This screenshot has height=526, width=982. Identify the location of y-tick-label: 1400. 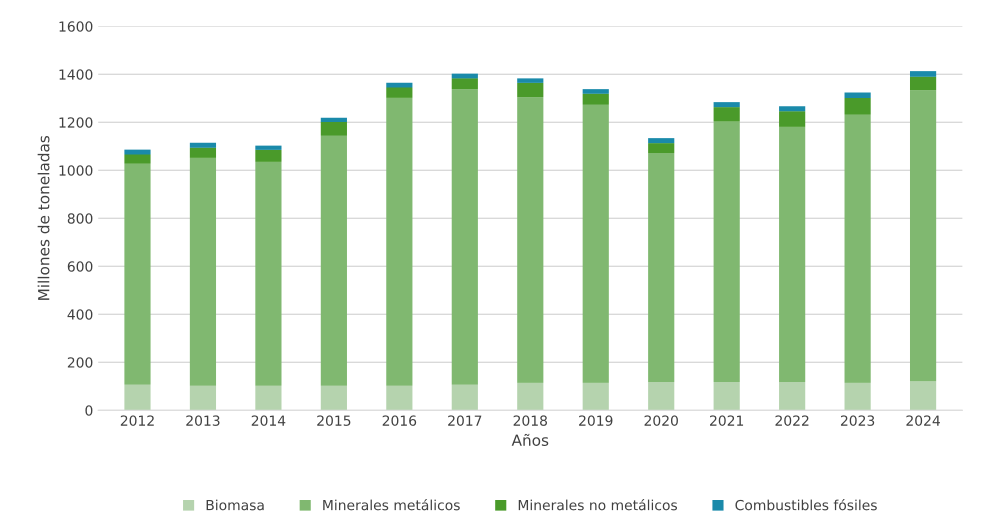
(76, 74).